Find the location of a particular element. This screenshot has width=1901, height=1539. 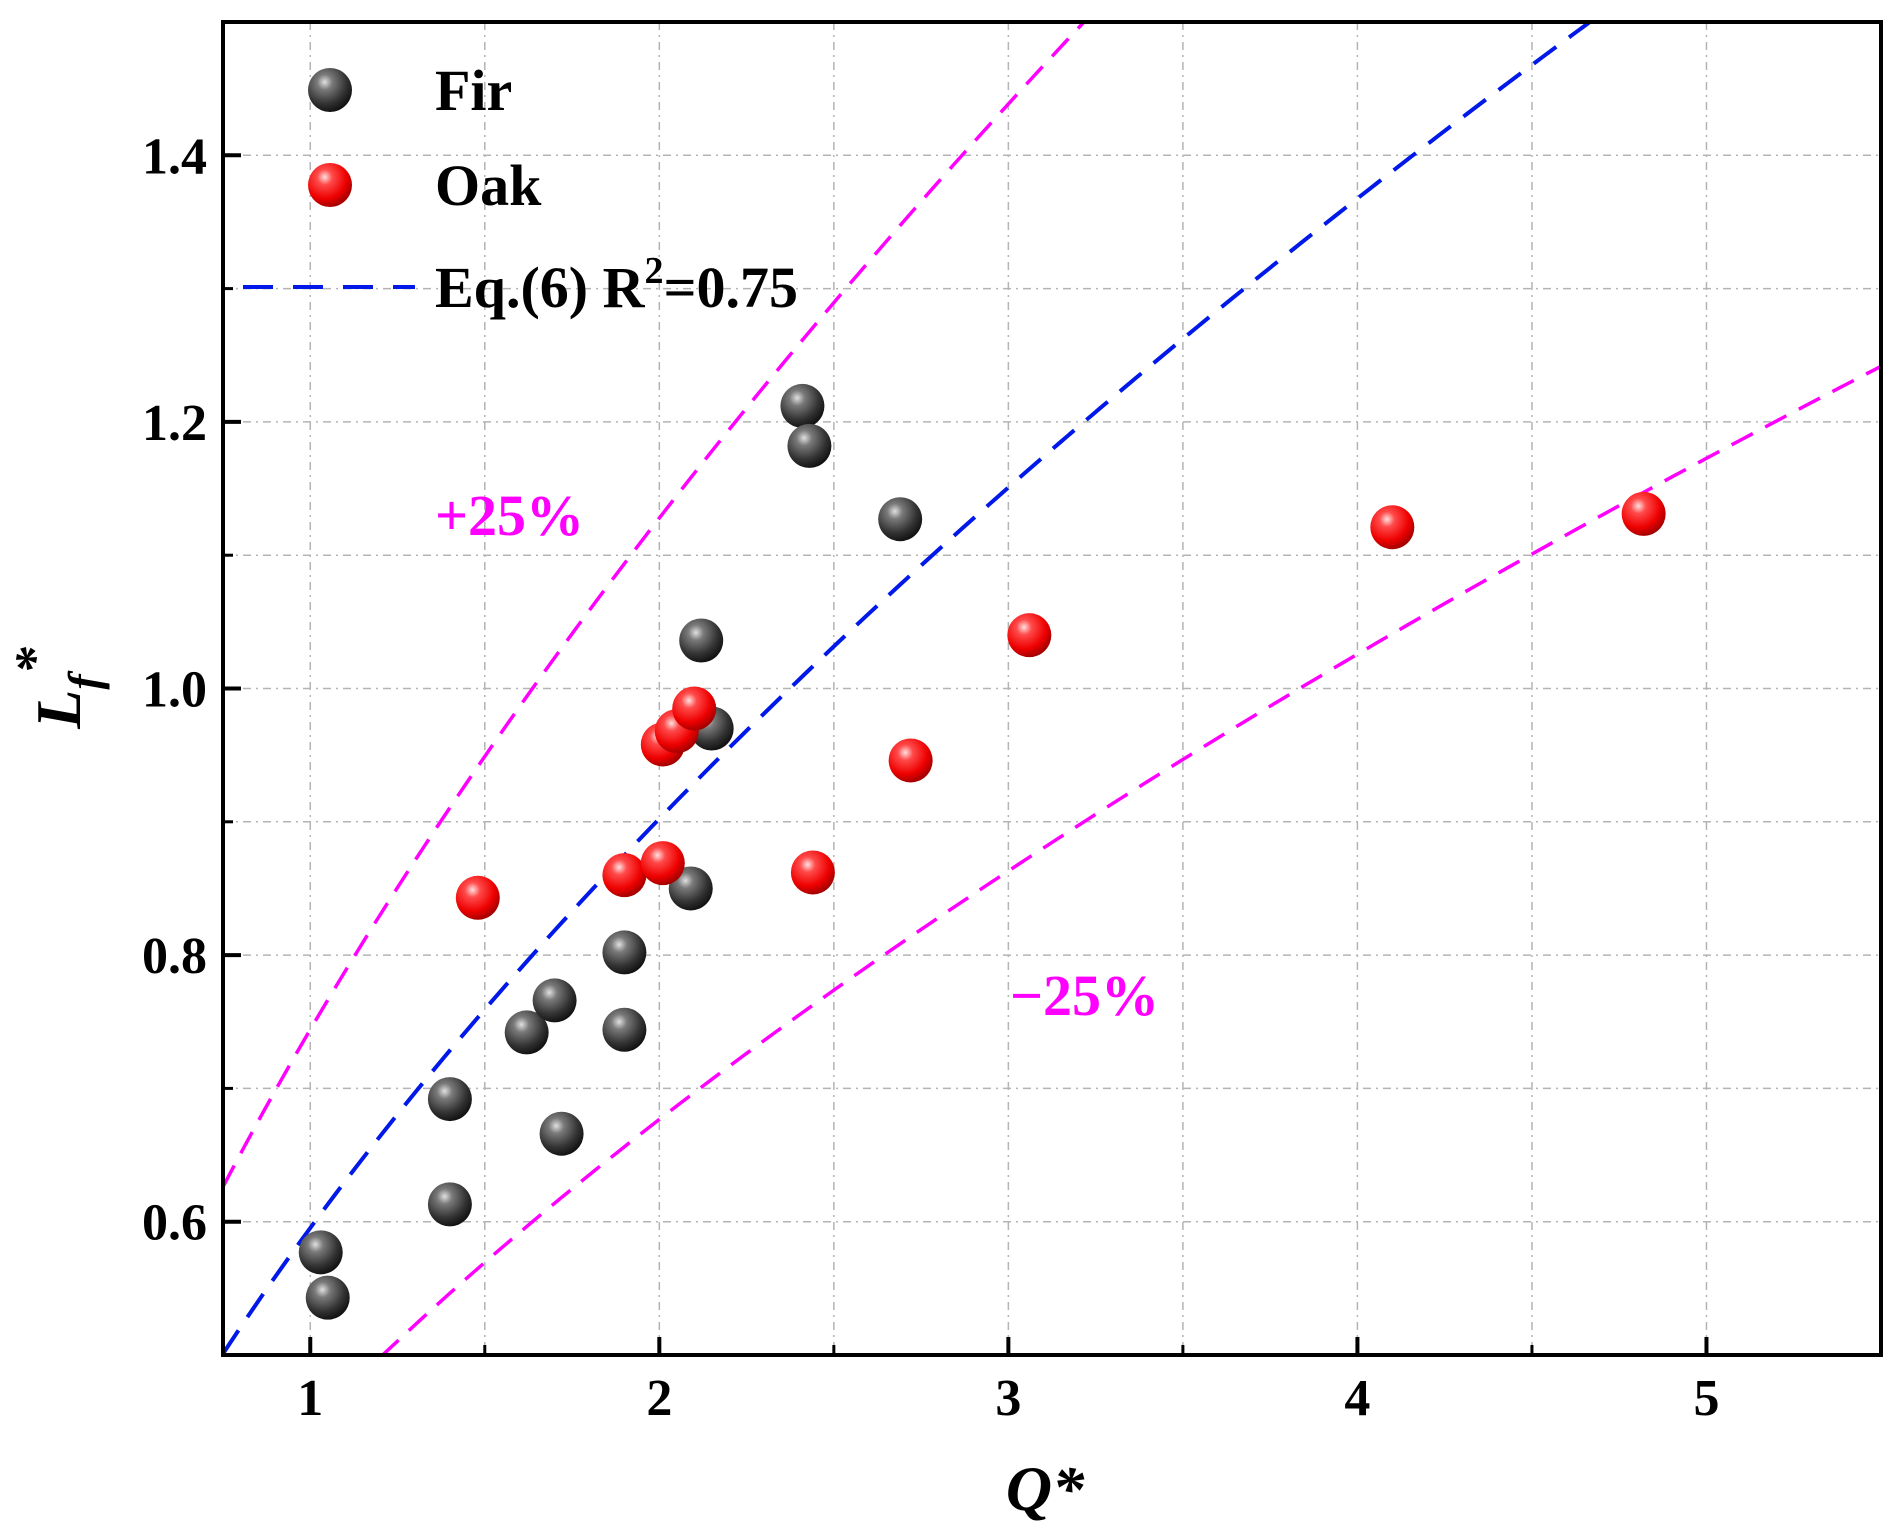

legend-fir-marker is located at coordinates (330, 90).